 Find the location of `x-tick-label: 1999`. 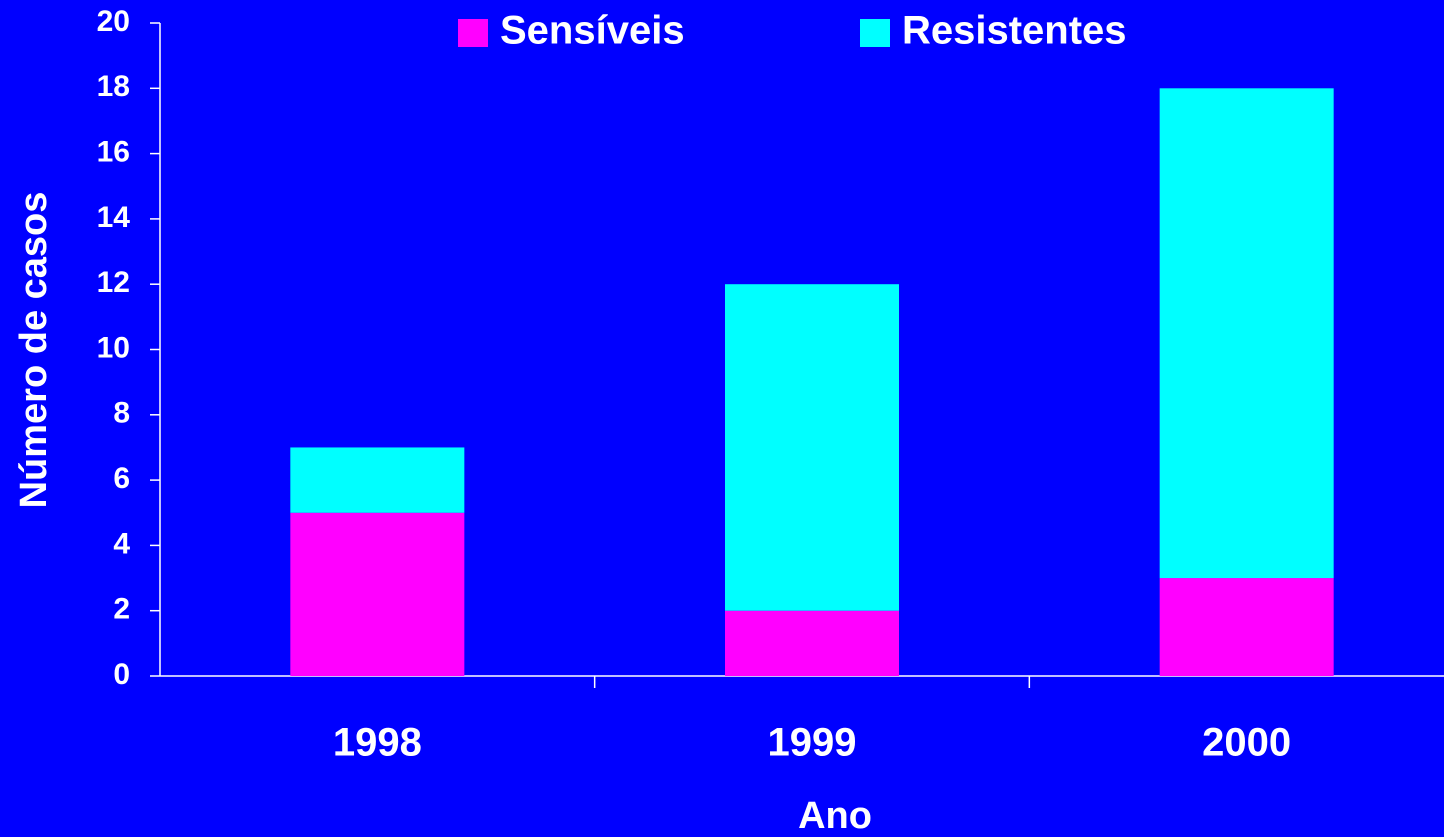

x-tick-label: 1999 is located at coordinates (812, 743).